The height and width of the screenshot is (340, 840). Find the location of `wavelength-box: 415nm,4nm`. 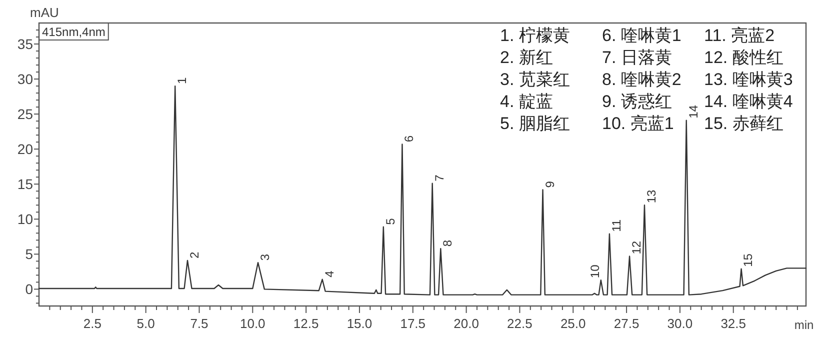

wavelength-box: 415nm,4nm is located at coordinates (73, 31).